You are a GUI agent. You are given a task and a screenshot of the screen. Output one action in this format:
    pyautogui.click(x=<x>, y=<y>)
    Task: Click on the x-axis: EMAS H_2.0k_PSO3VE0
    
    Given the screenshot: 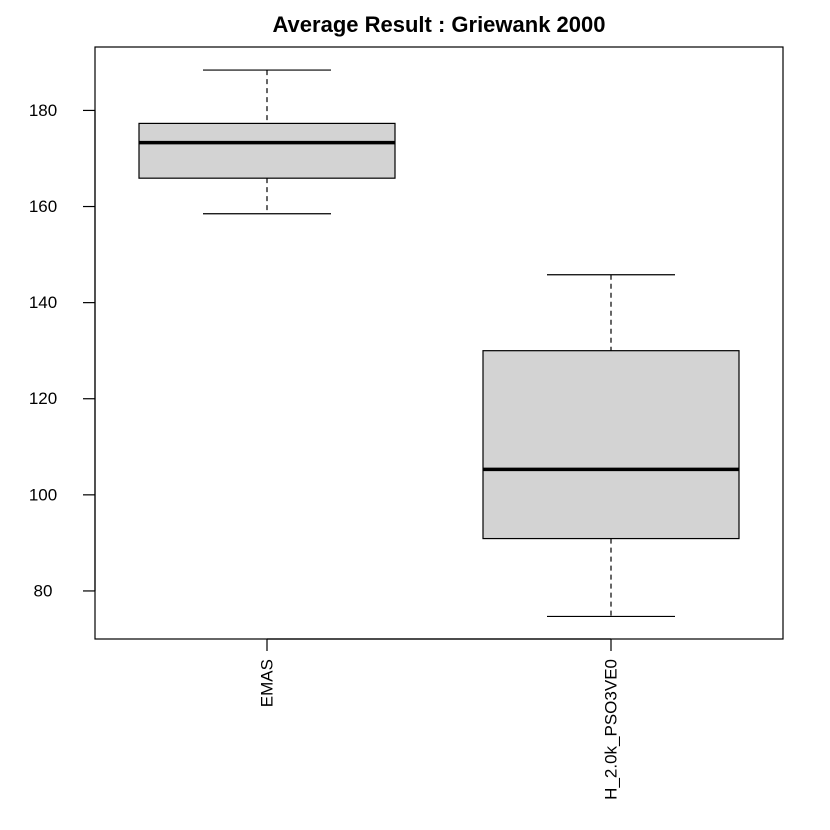 What is the action you would take?
    pyautogui.click(x=439, y=719)
    